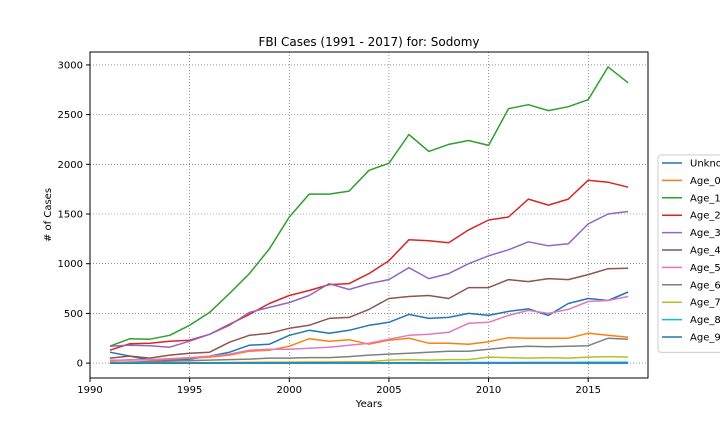 This screenshot has width=720, height=432. Describe the element at coordinates (89, 390) in the screenshot. I see `x-tick-label: 1990` at that location.